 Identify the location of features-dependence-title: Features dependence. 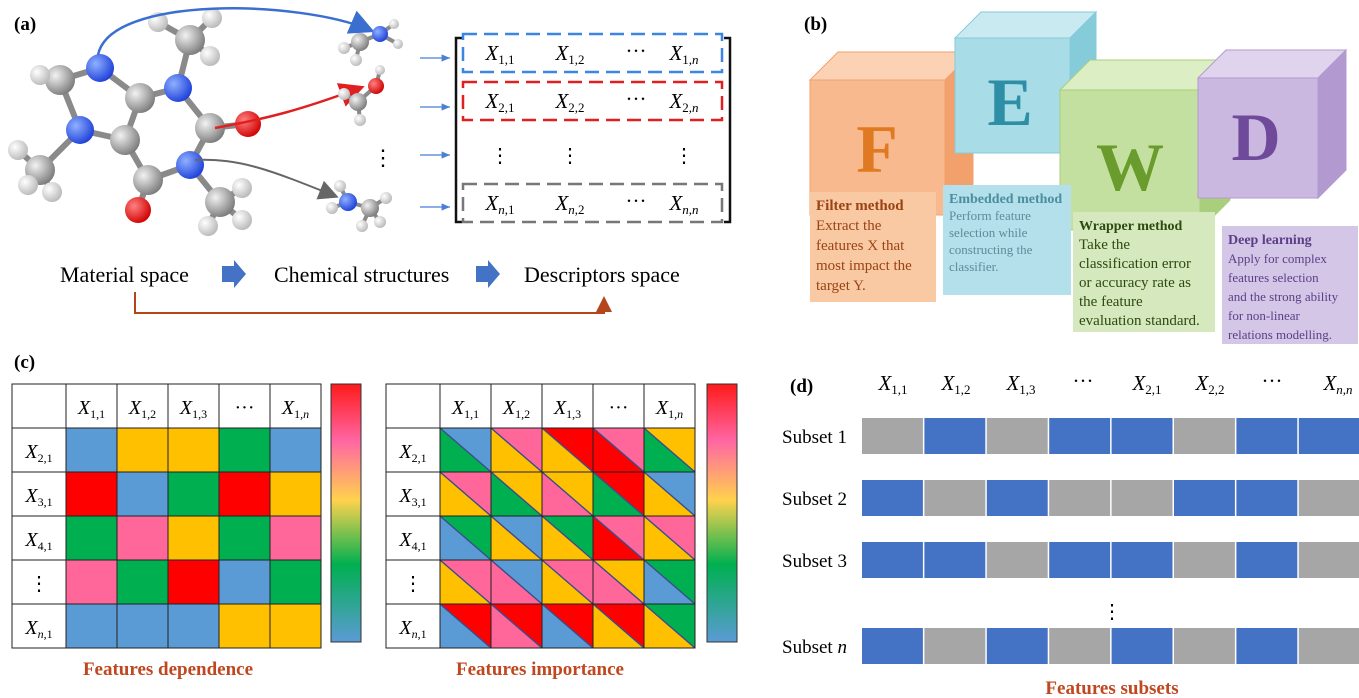
(168, 669).